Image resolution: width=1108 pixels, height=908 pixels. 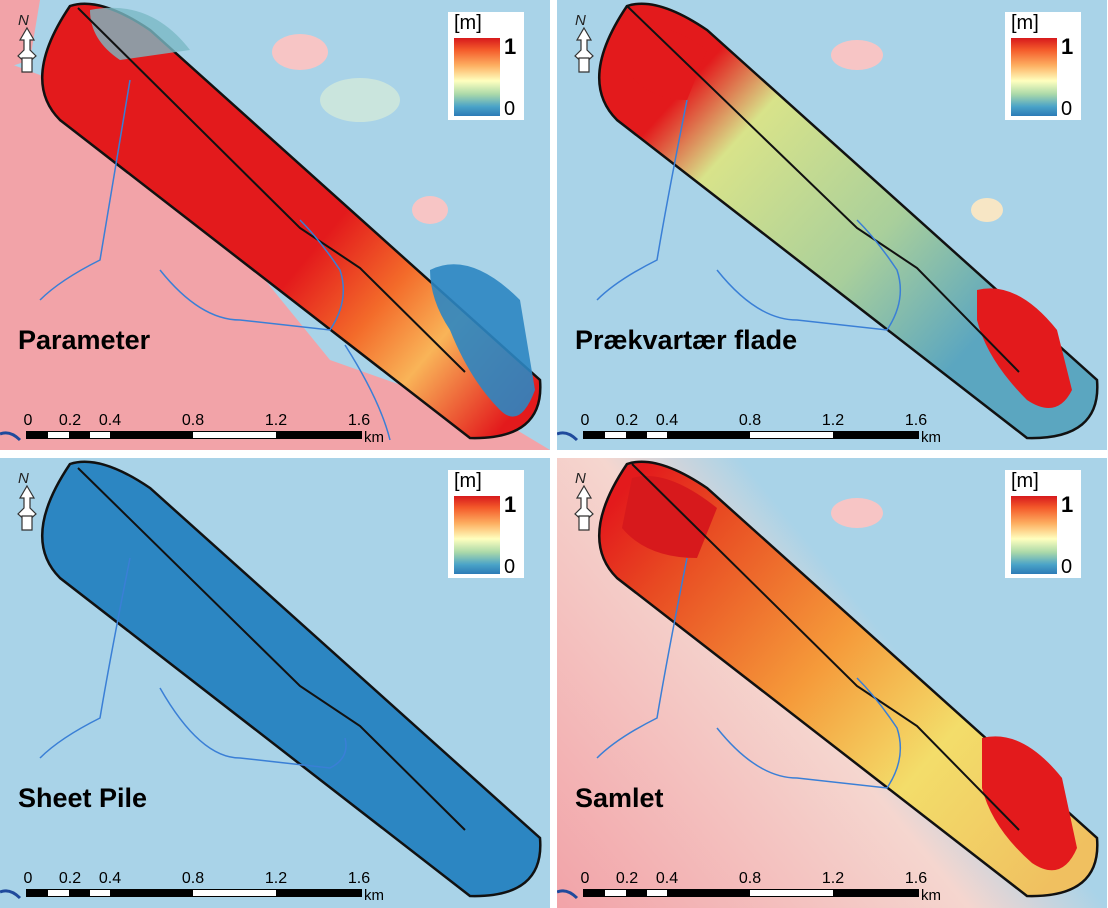 What do you see at coordinates (686, 340) in the screenshot?
I see `panel-title: Prækvartær flade` at bounding box center [686, 340].